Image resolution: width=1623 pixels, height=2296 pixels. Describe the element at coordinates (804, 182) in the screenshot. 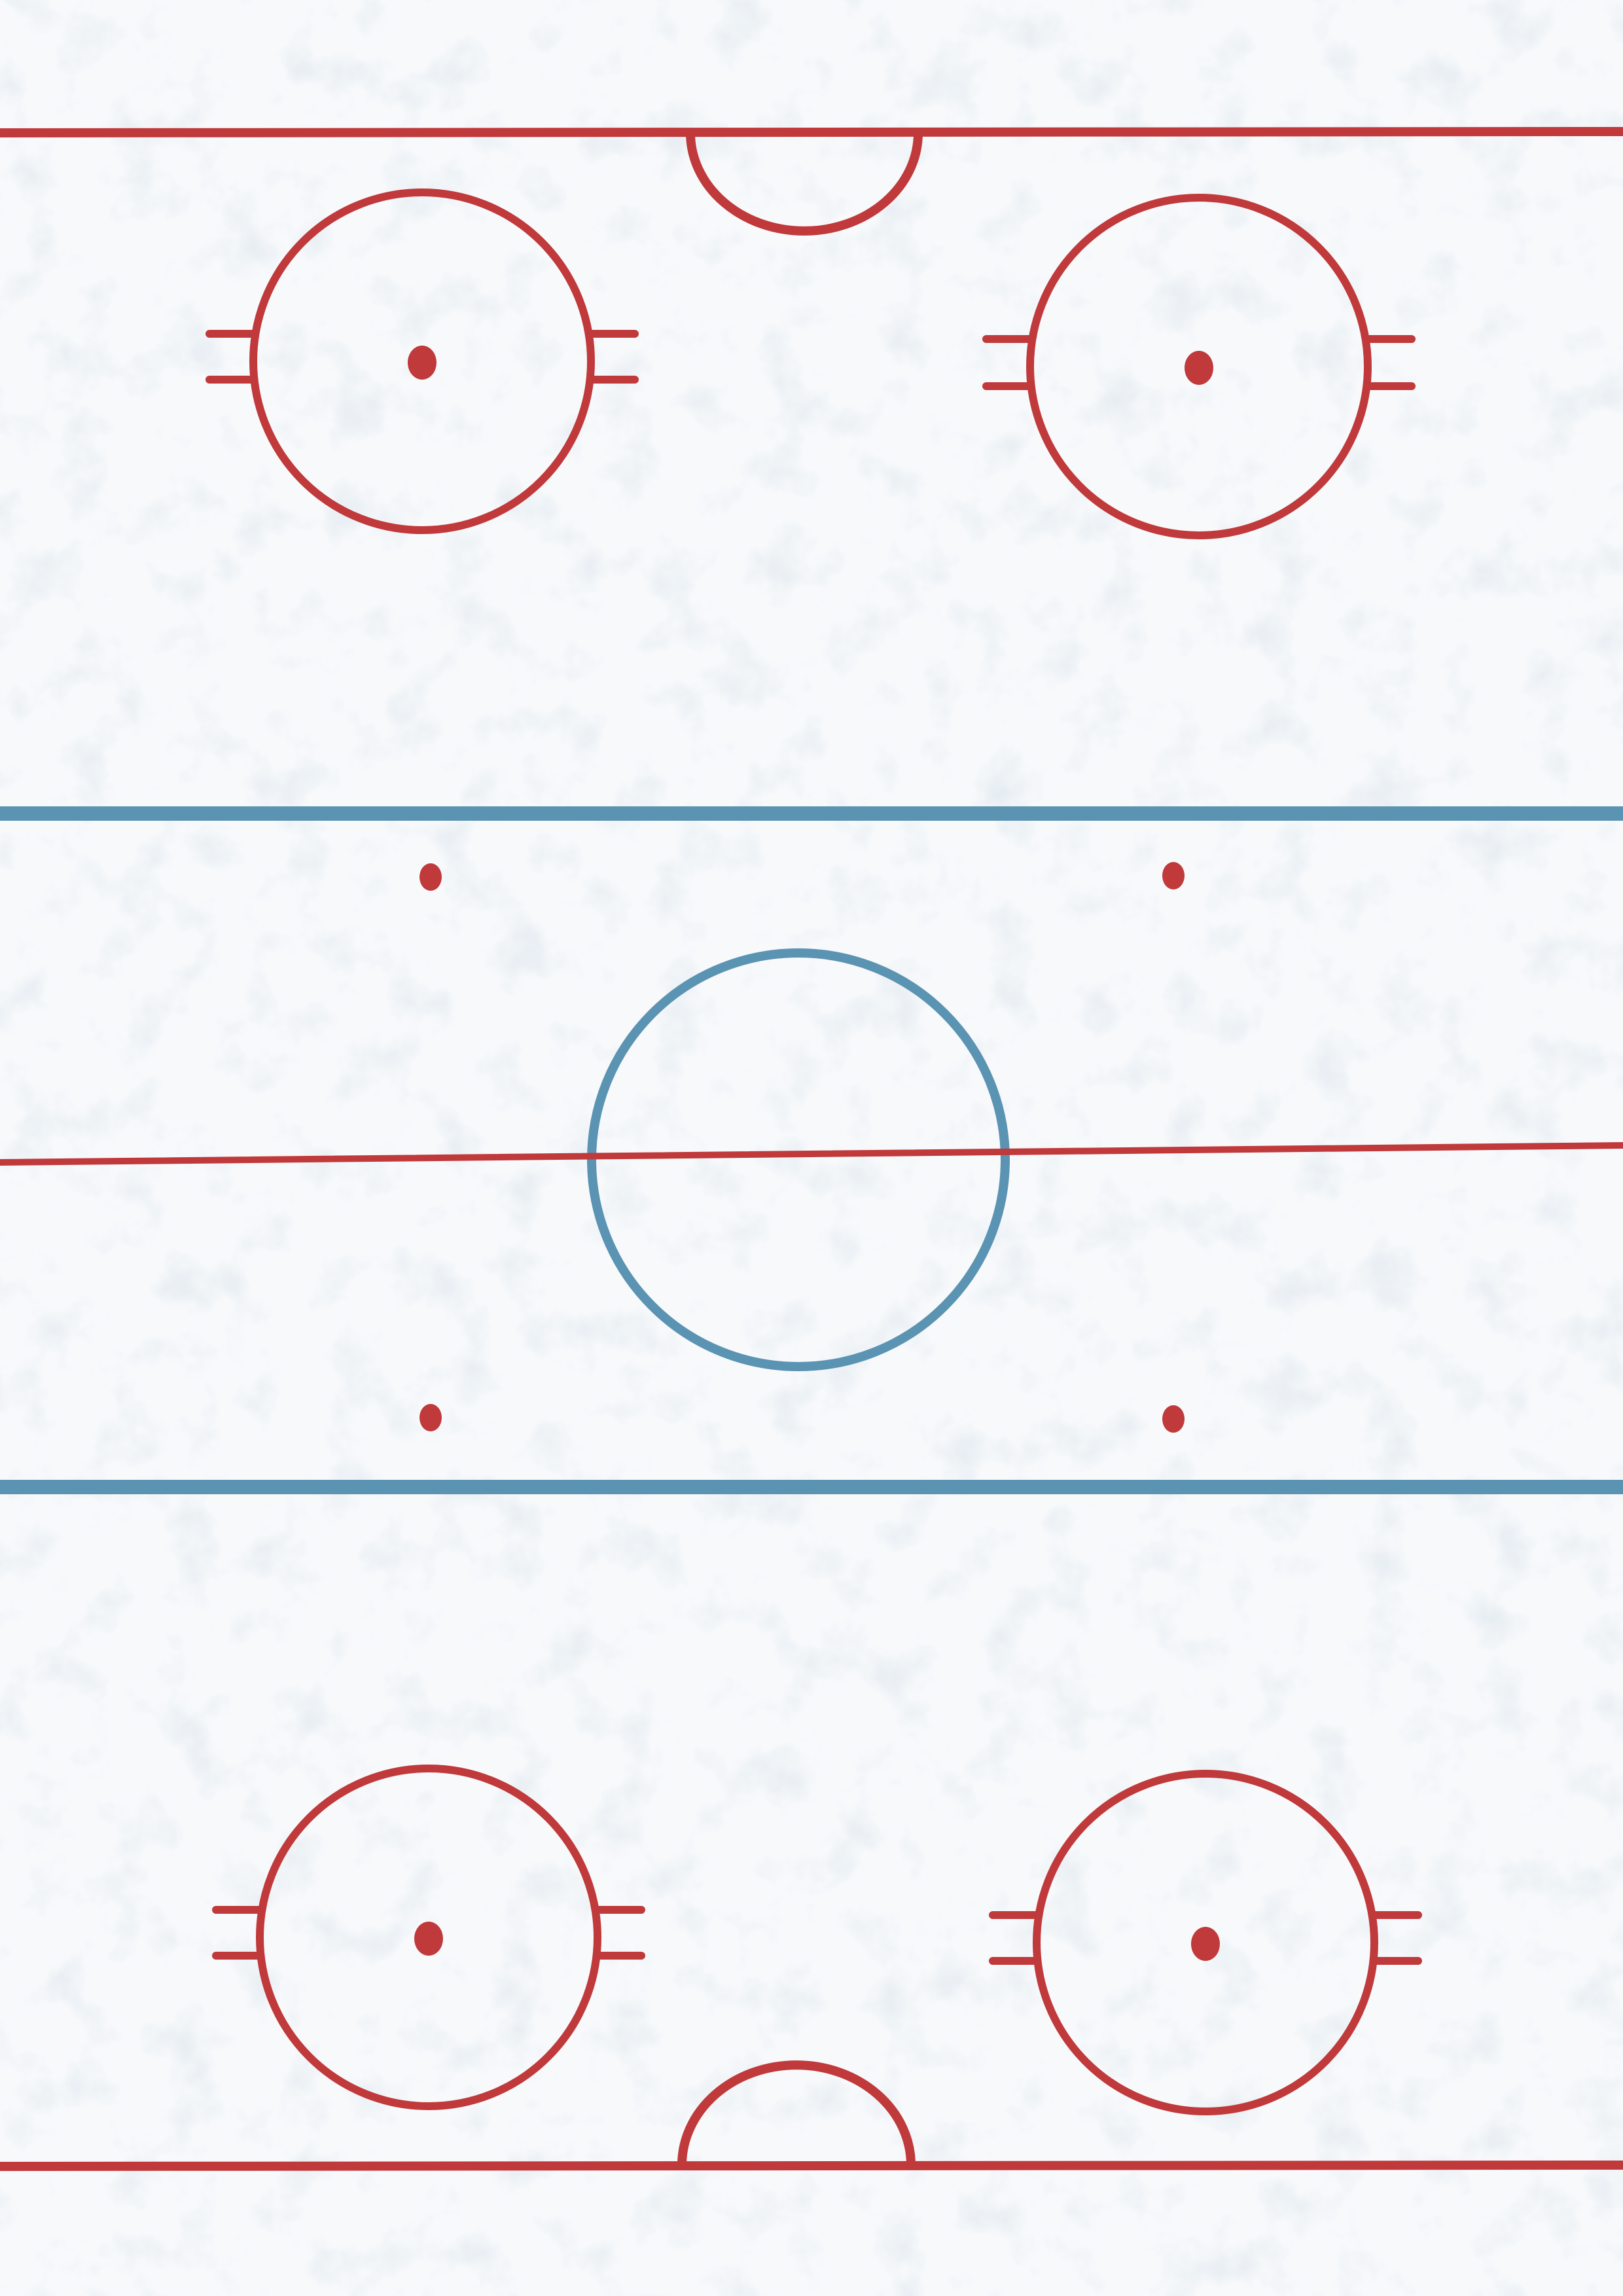

I see `top-goal-crease` at that location.